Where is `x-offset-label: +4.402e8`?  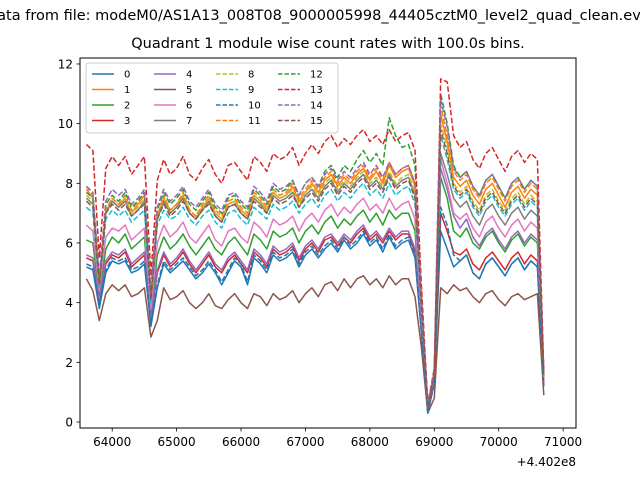
x-offset-label: +4.402e8 is located at coordinates (546, 462).